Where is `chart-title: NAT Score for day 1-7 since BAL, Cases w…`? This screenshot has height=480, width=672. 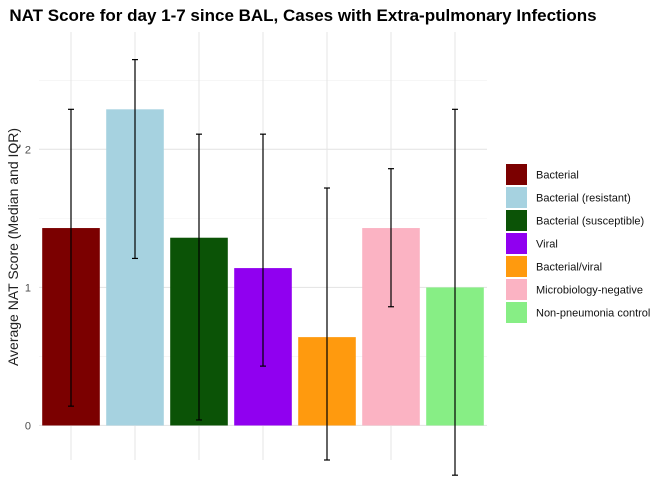
chart-title: NAT Score for day 1-7 since BAL, Cases w… is located at coordinates (302, 15).